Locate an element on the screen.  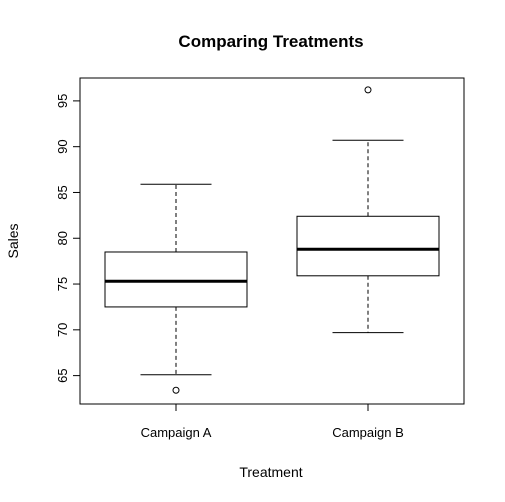
x-tick-label: Campaign A is located at coordinates (176, 432).